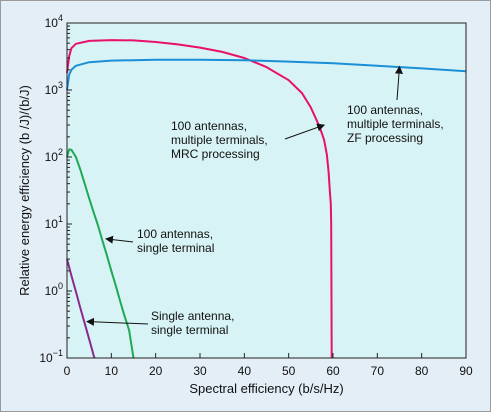 The height and width of the screenshot is (412, 491). I want to click on x-tick-label-2: 20, so click(156, 371).